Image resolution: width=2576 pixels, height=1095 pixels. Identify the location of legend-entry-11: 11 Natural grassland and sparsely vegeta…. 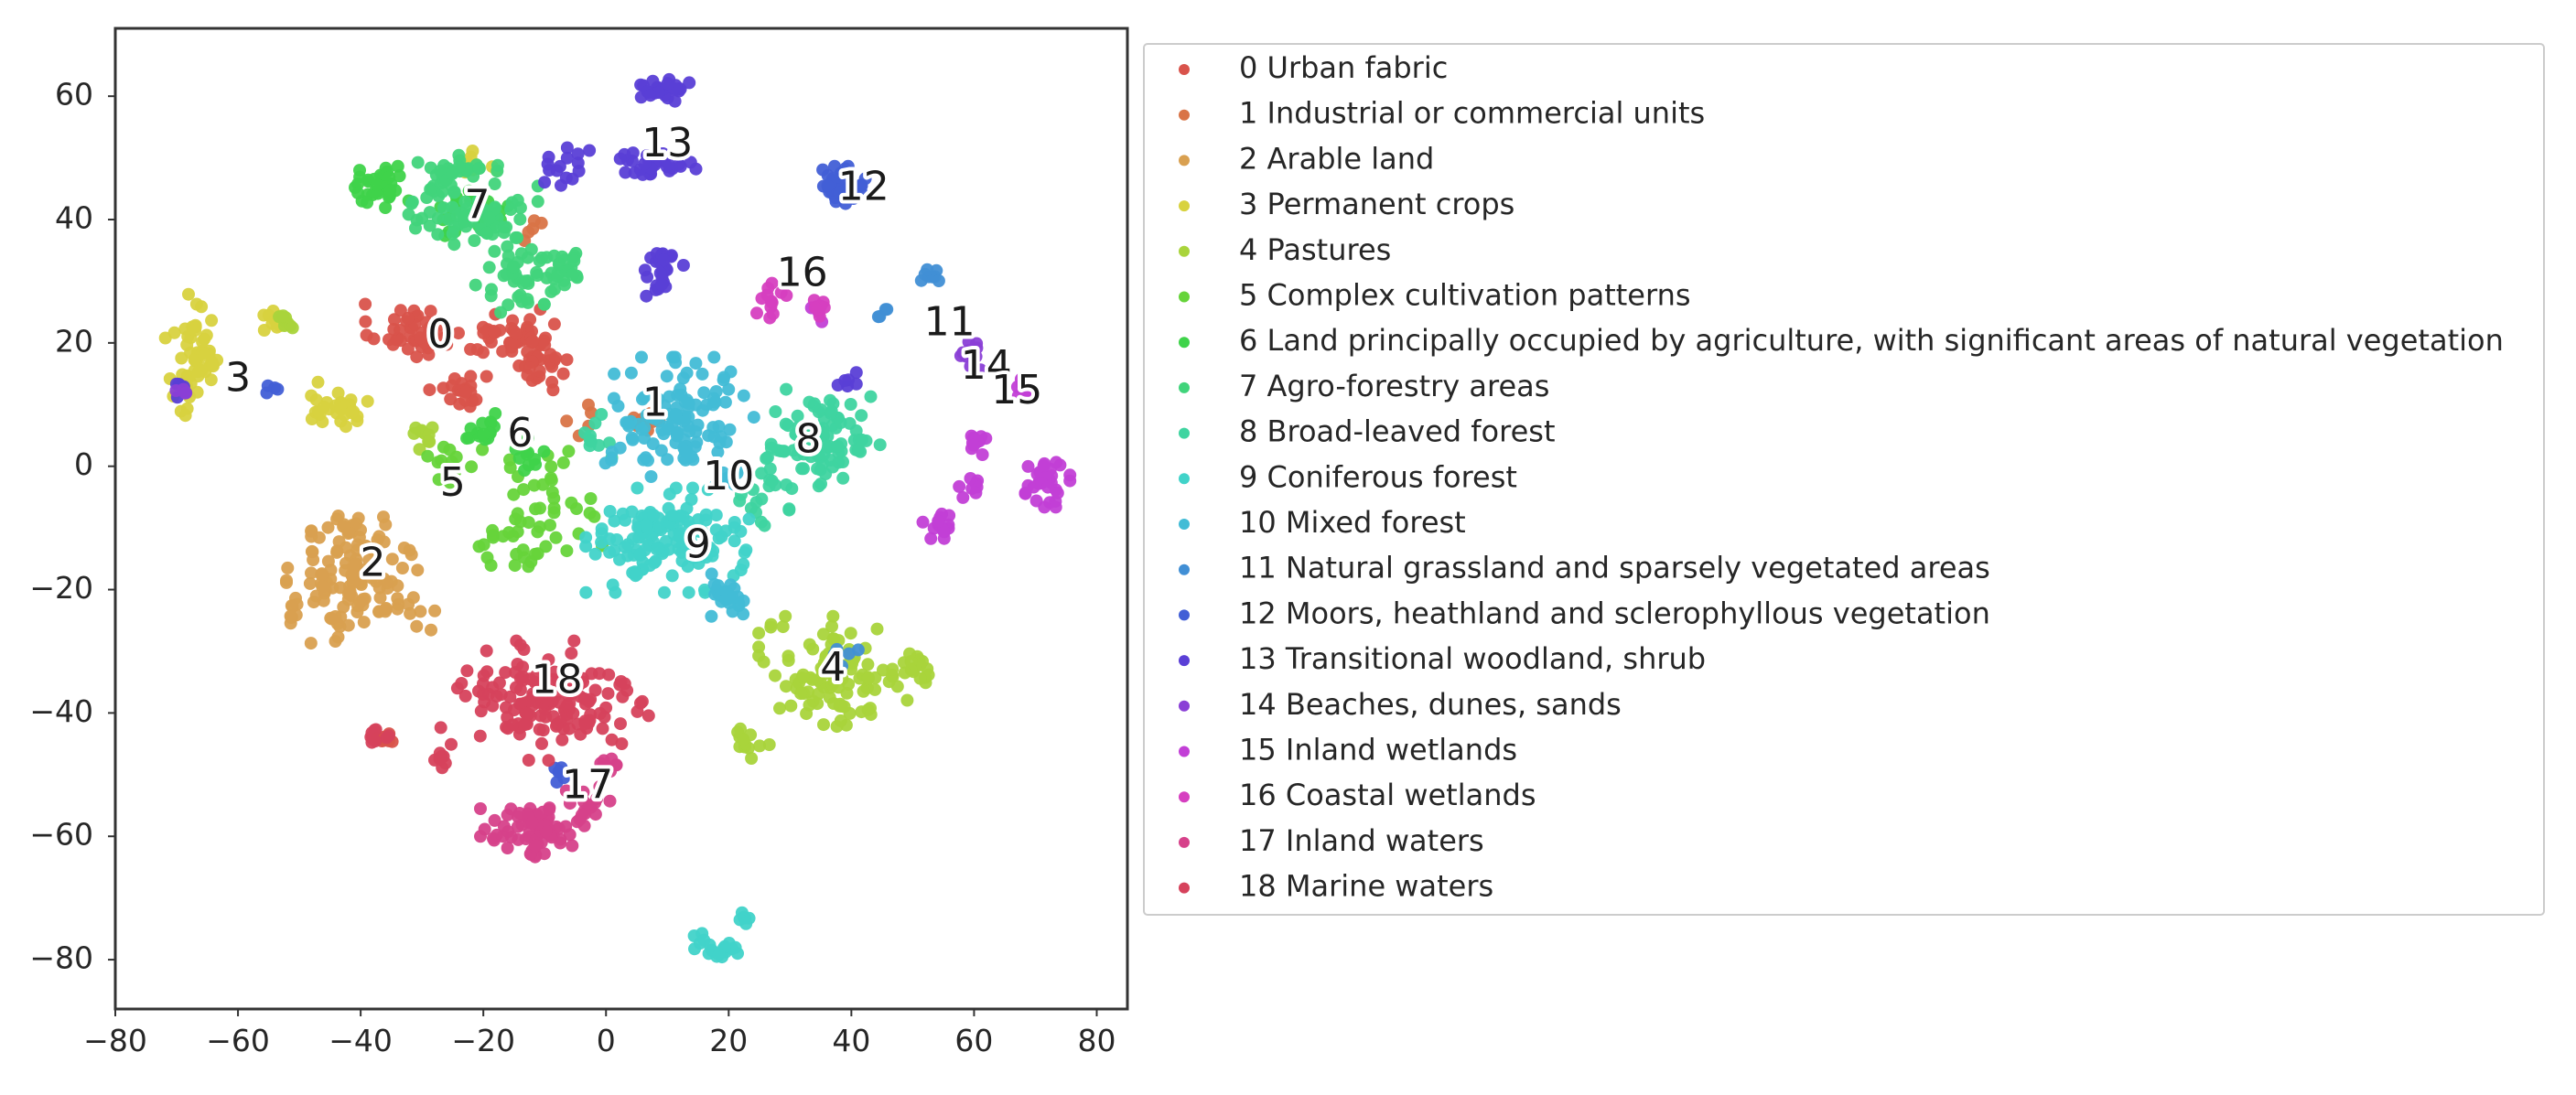
(1614, 568).